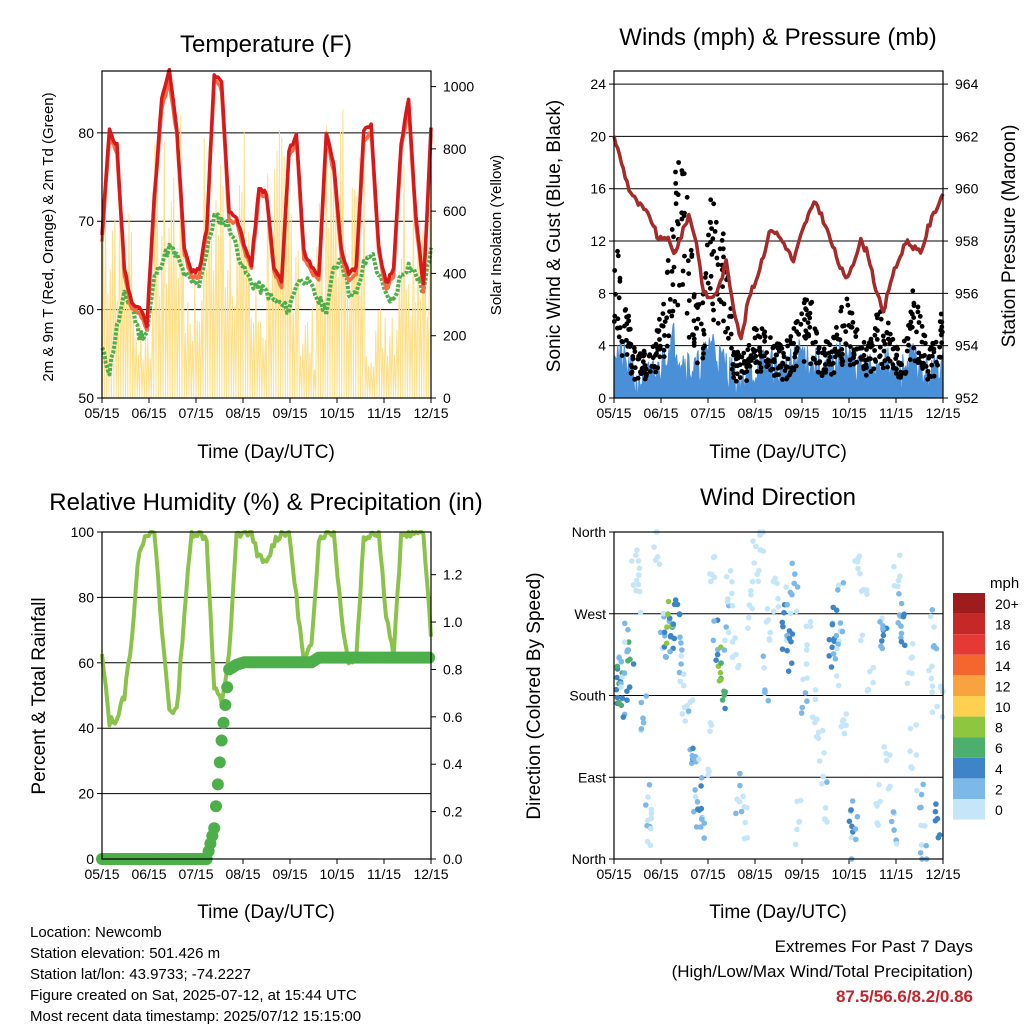 Image resolution: width=1024 pixels, height=1029 pixels. What do you see at coordinates (707, 413) in the screenshot?
I see `x-tick-label: 07/15` at bounding box center [707, 413].